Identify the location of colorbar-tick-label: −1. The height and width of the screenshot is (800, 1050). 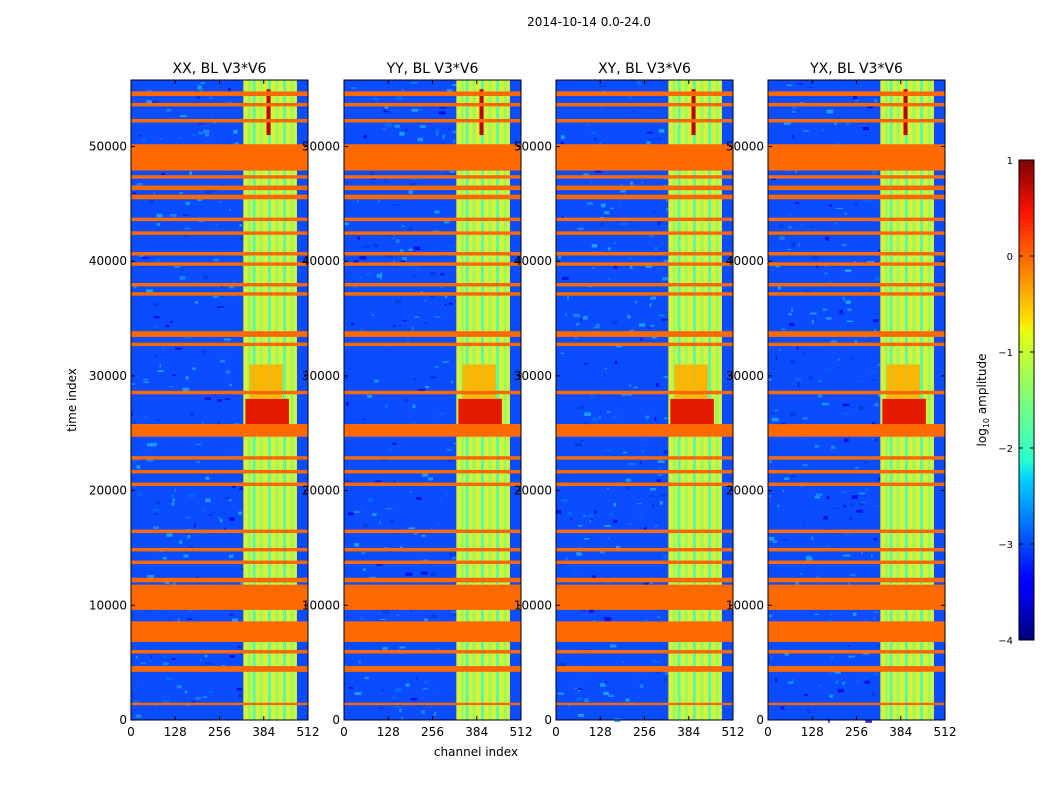
(1005, 353).